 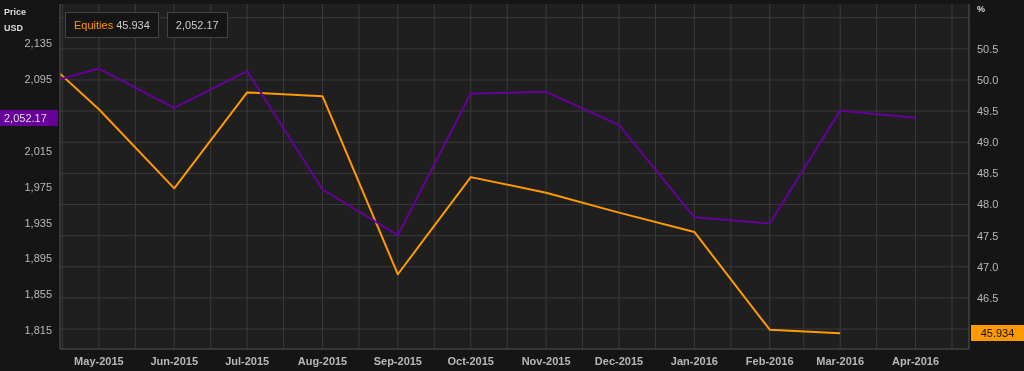 What do you see at coordinates (840, 360) in the screenshot?
I see `x-tick-label: Mar-2016` at bounding box center [840, 360].